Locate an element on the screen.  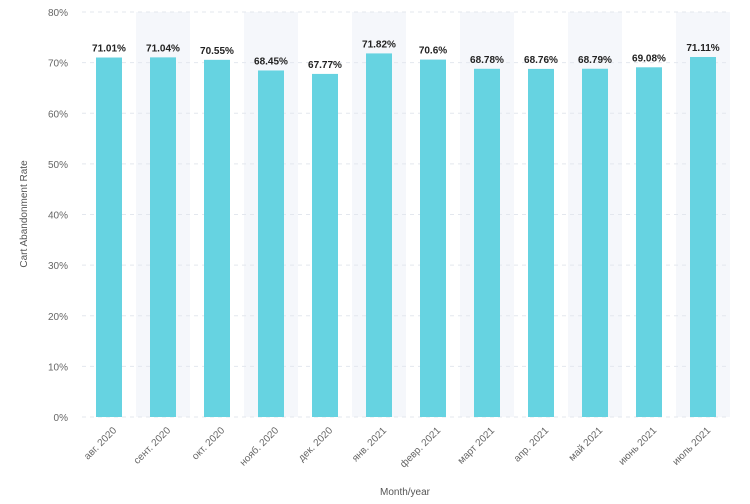
x-tick-label: авг. 2020 is located at coordinates (100, 443).